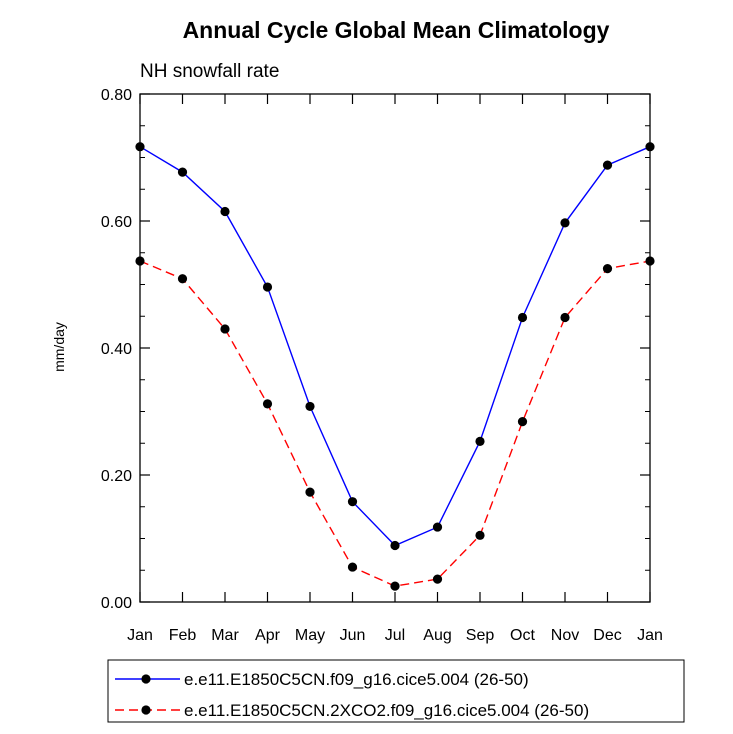  Describe the element at coordinates (225, 635) in the screenshot. I see `x-tick-label: Mar` at that location.